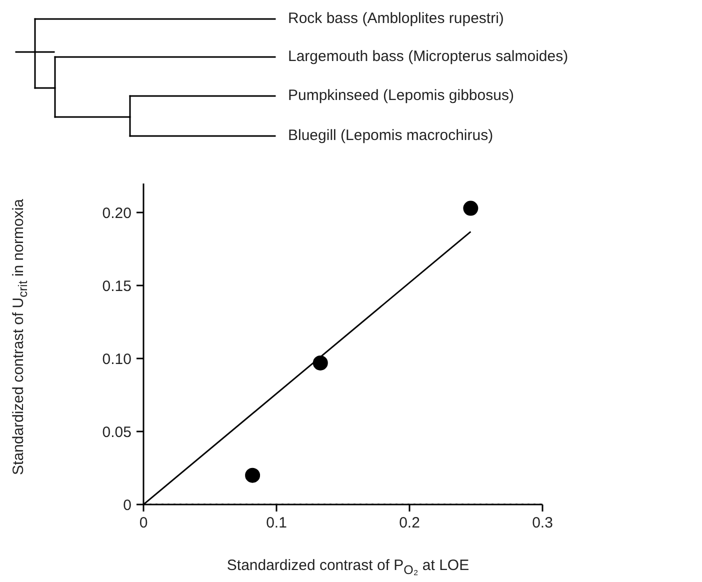  Describe the element at coordinates (409, 523) in the screenshot. I see `x-tick-label: 0.2` at that location.